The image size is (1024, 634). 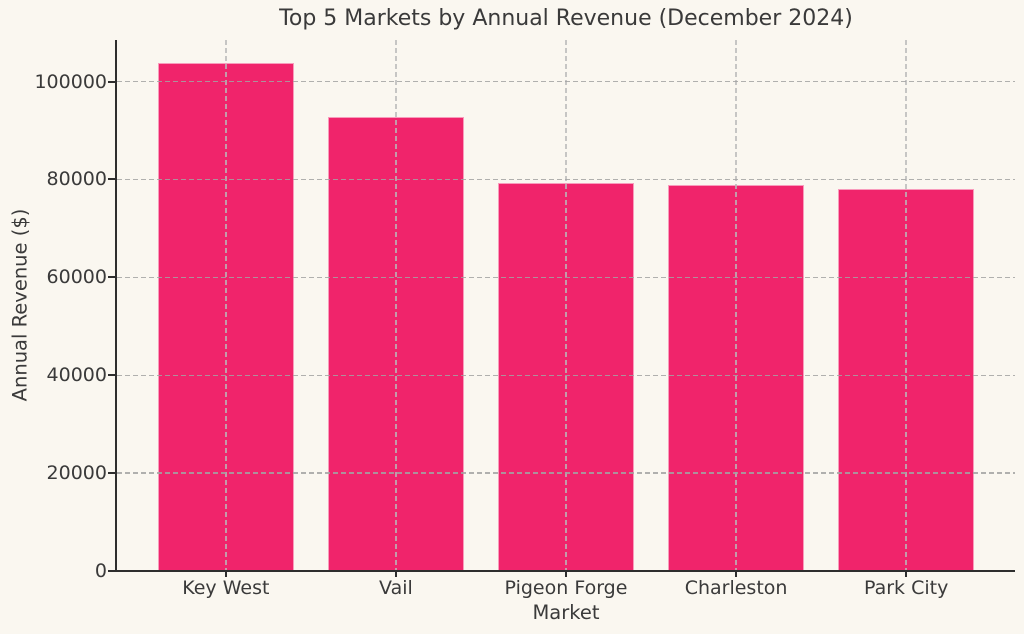 I want to click on y-tick-label: 0, so click(x=100, y=571).